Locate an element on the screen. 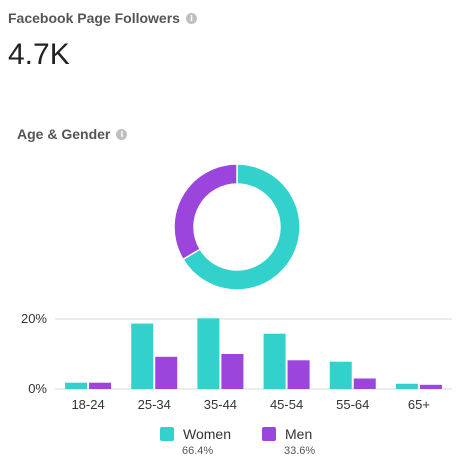 The width and height of the screenshot is (463, 463). x-tick-label: 18-24 is located at coordinates (87, 404).